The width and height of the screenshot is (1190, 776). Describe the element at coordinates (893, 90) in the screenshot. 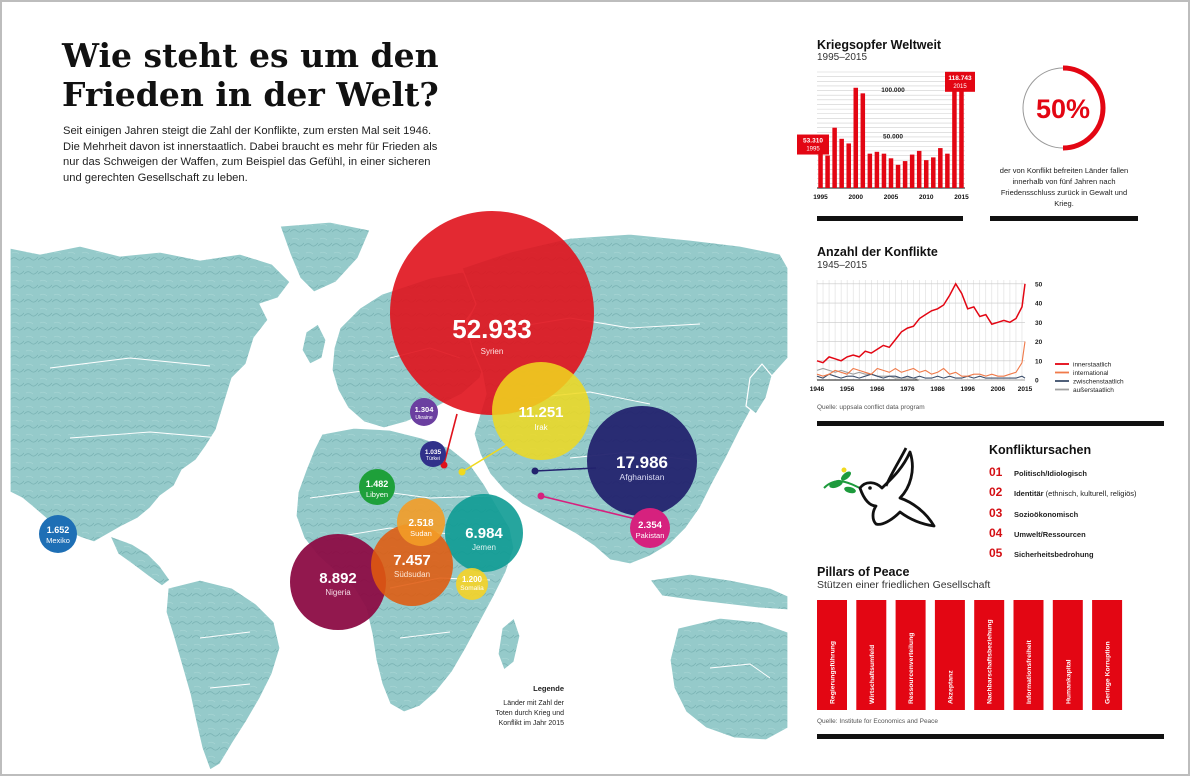

I see `bar-gridlabel-100k: 100.000` at that location.